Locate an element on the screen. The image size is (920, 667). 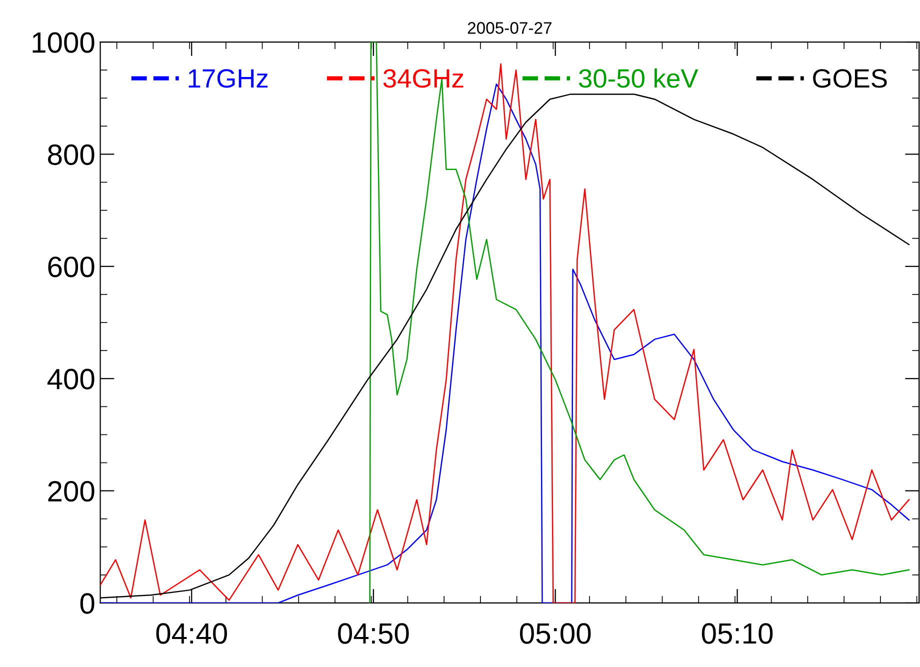
y-tick-label: 800 is located at coordinates (71, 155).